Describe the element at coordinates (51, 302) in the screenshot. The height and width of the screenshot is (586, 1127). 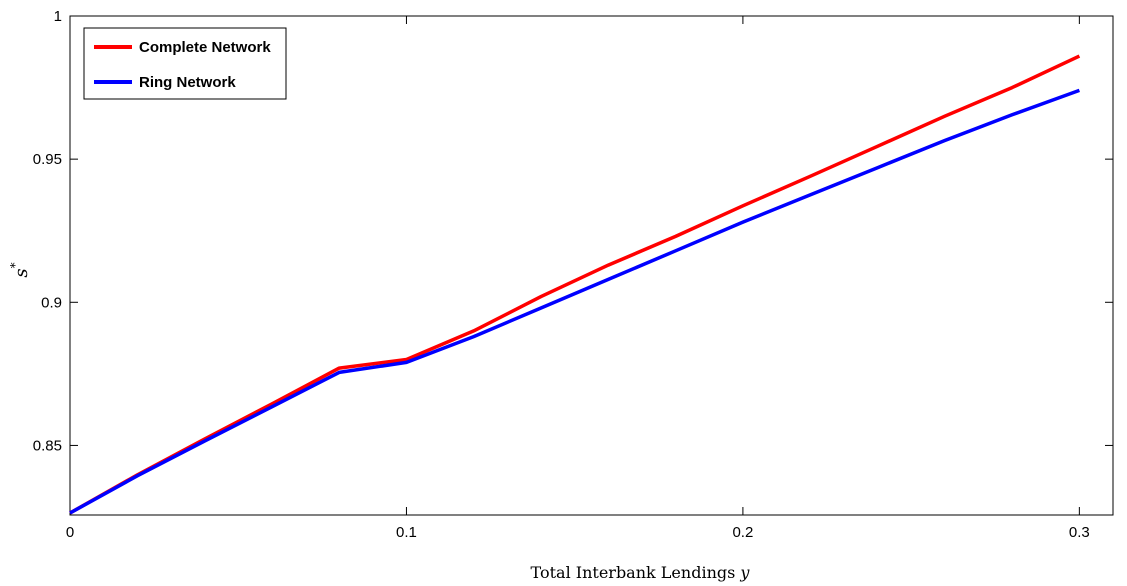
I see `y-tick-label: 0.9` at that location.